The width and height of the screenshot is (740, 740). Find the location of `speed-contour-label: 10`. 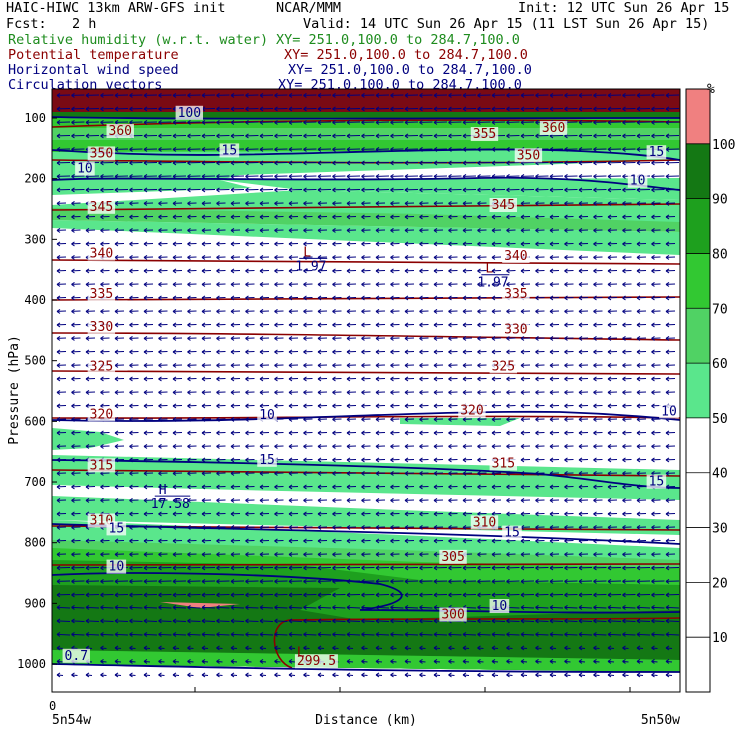

speed-contour-label: 10 is located at coordinates (267, 415).